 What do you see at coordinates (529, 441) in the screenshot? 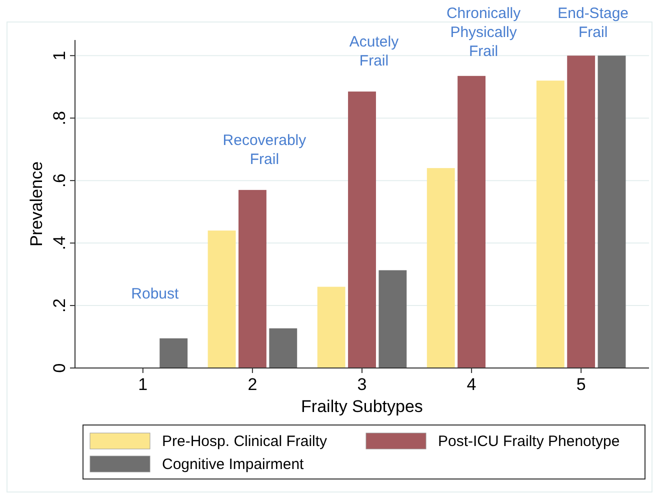
I see `legend-label: Post-ICU Frailty Phenotype` at bounding box center [529, 441].